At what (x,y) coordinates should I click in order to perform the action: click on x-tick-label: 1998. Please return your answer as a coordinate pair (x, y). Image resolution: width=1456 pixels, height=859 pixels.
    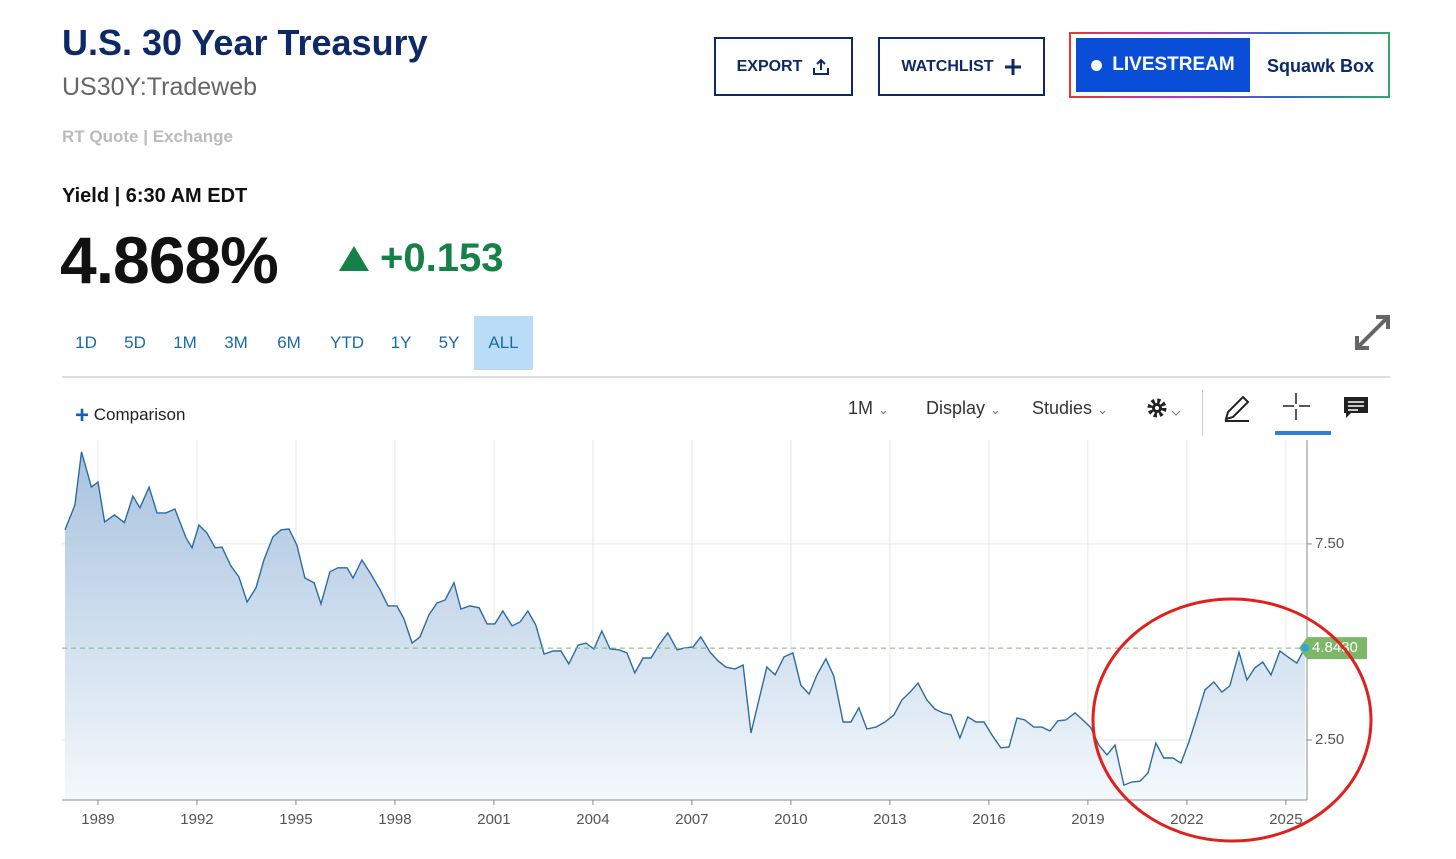
    Looking at the image, I should click on (394, 819).